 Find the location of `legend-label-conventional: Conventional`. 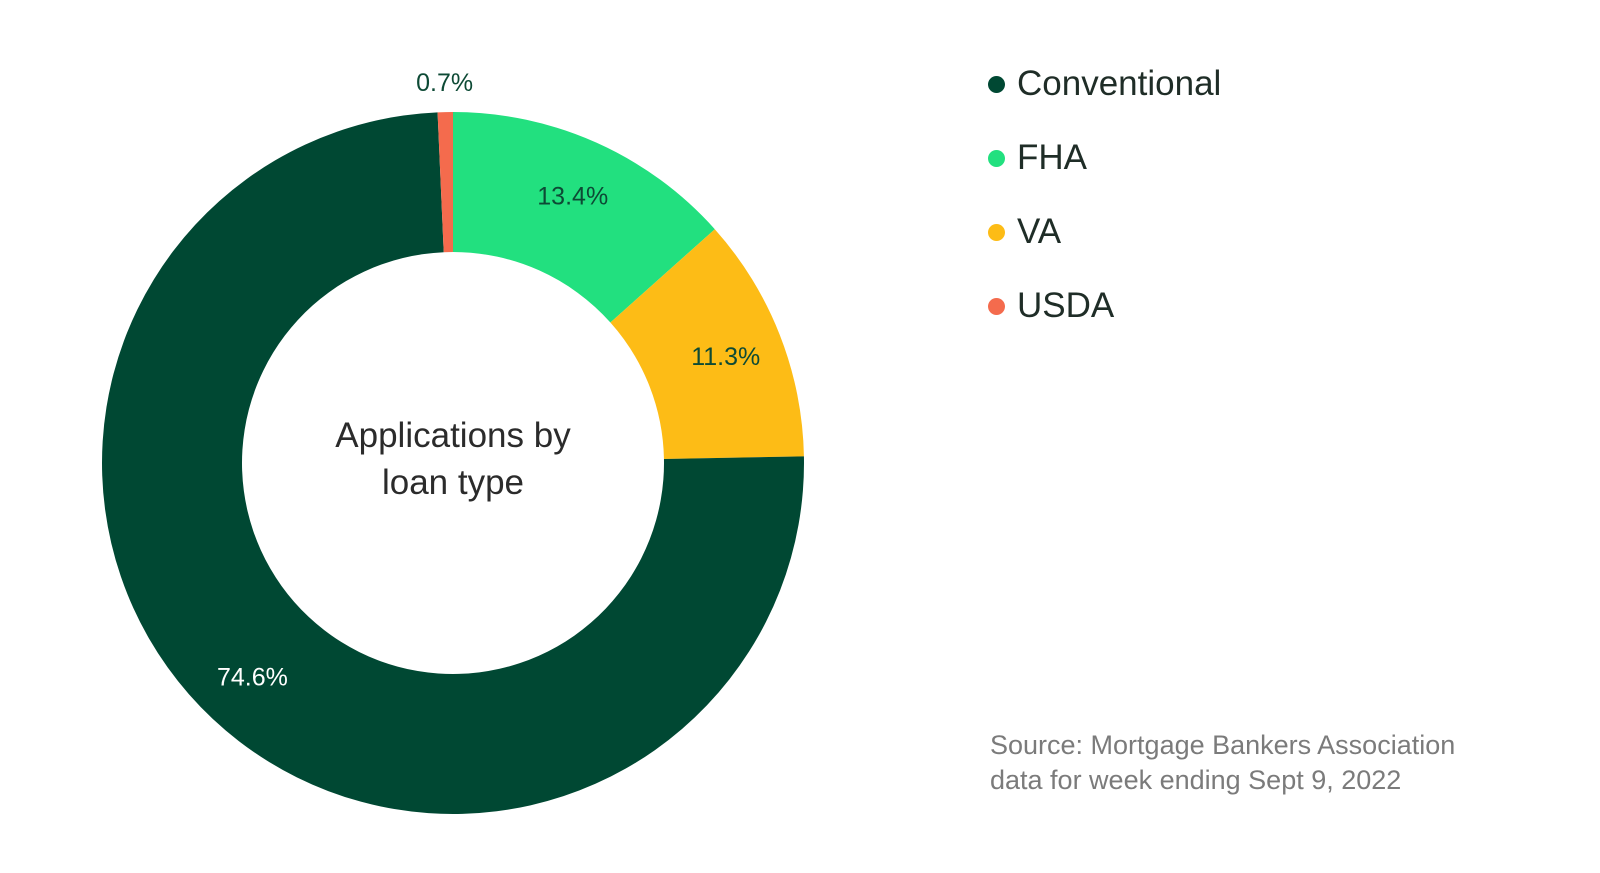

legend-label-conventional: Conventional is located at coordinates (1119, 83).